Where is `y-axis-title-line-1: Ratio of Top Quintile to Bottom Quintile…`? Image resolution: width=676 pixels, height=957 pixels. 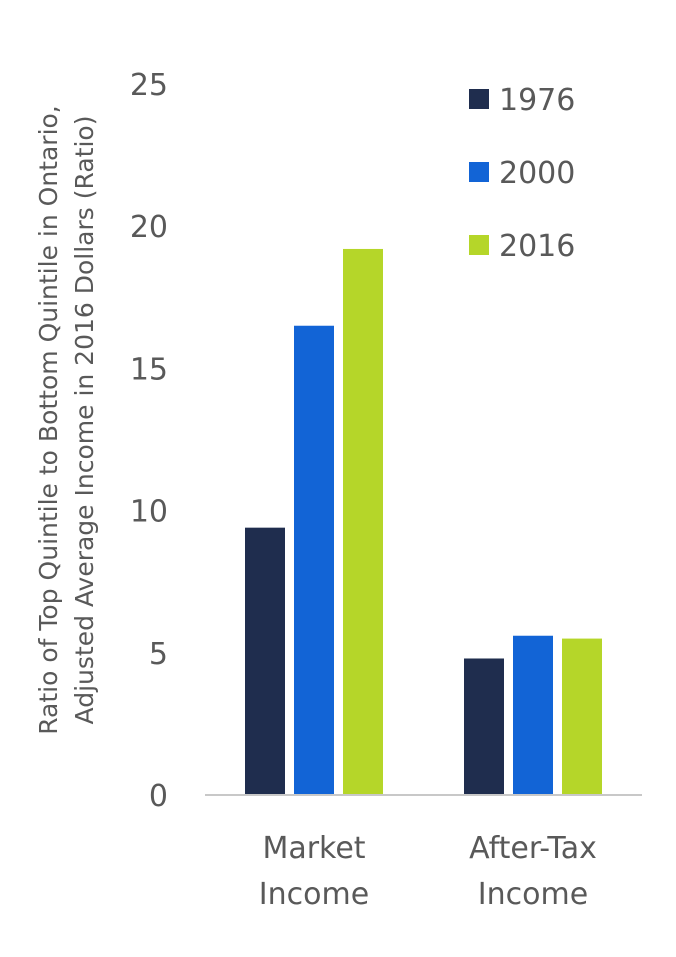 y-axis-title-line-1: Ratio of Top Quintile to Bottom Quintile… is located at coordinates (48, 420).